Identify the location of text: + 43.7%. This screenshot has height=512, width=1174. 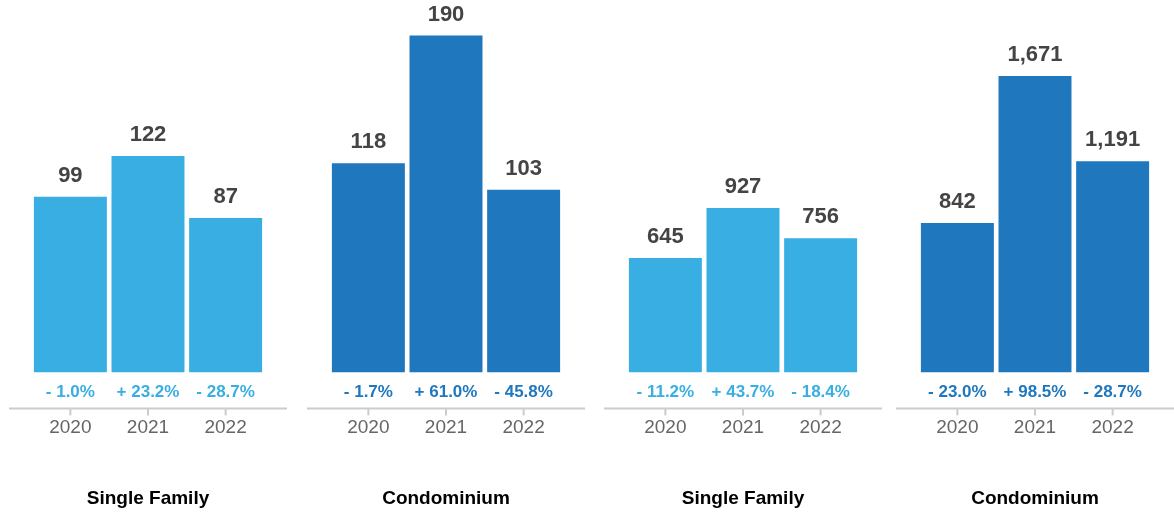
(743, 392).